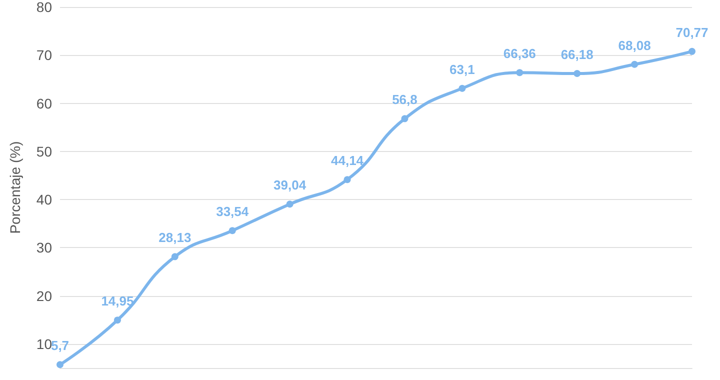  I want to click on y-axis-title: Porcentaje (%), so click(15, 187).